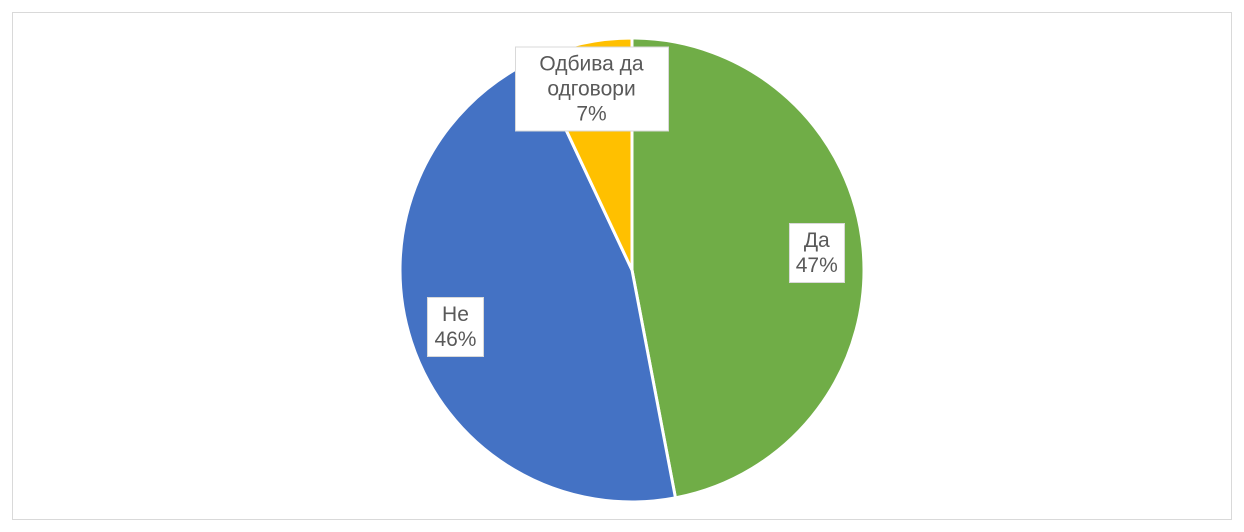  What do you see at coordinates (816, 265) in the screenshot?
I see `label-value: 47%` at bounding box center [816, 265].